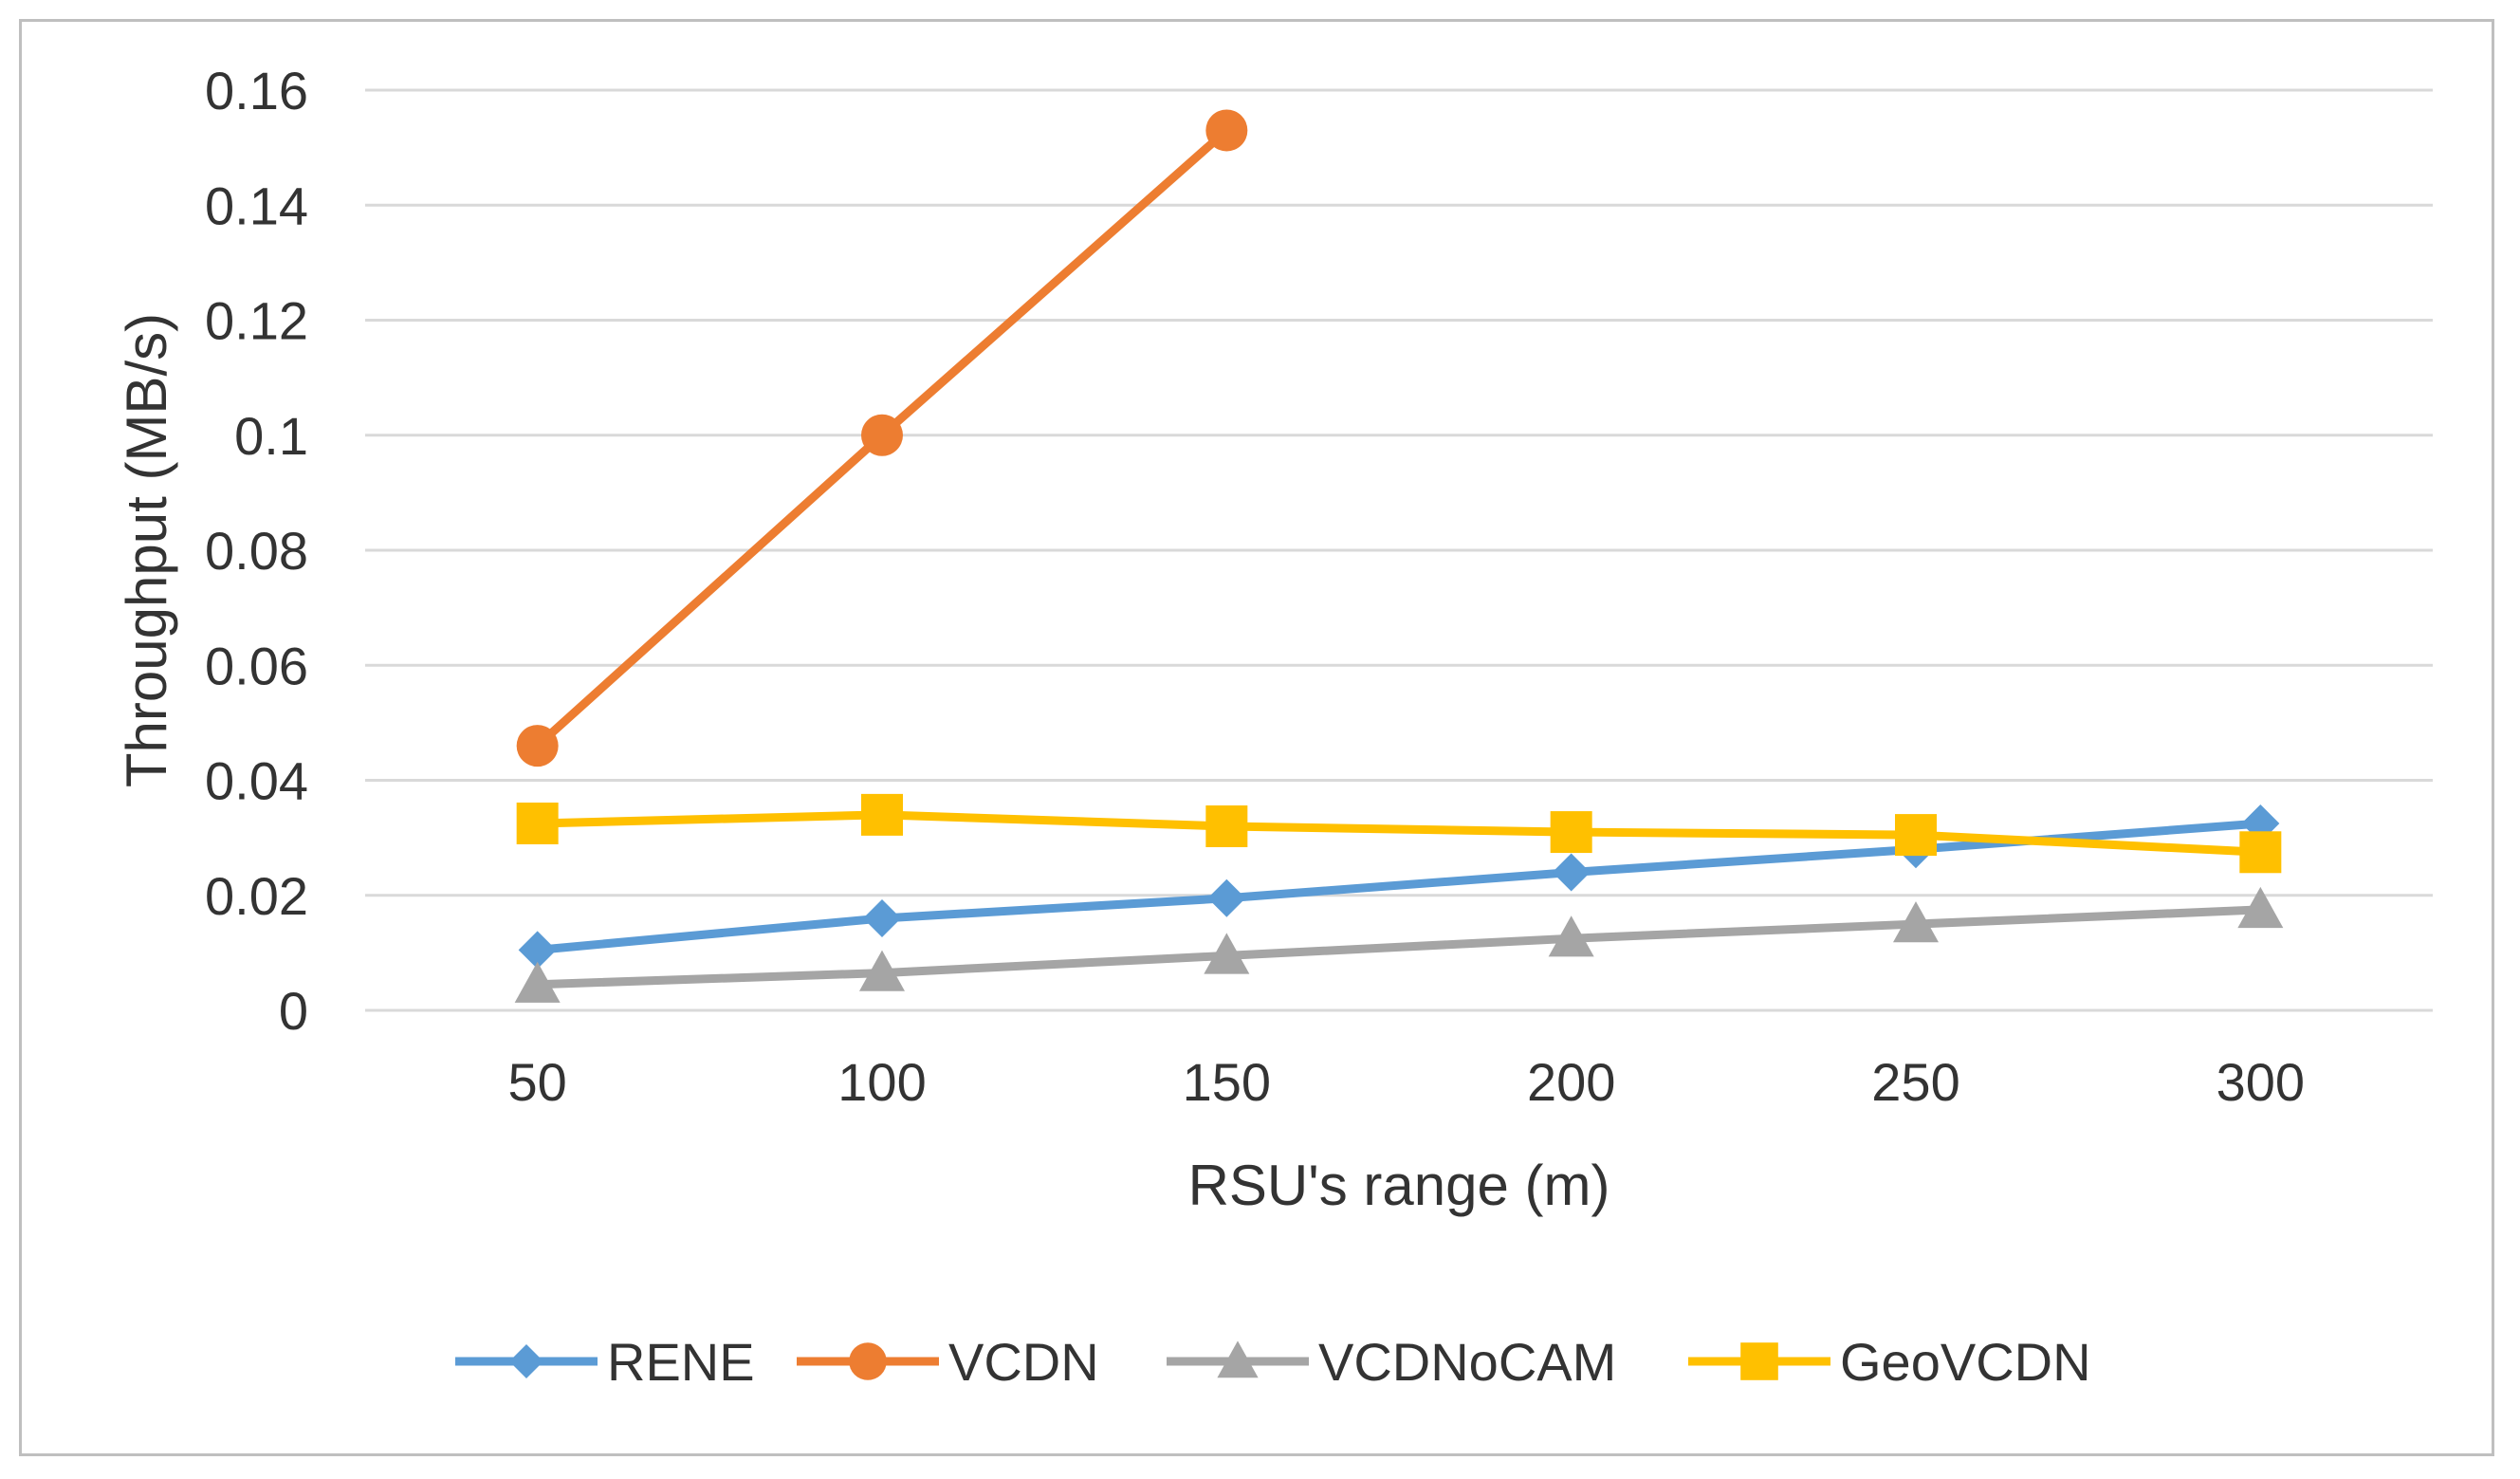  I want to click on legend-marker-vcdn, so click(868, 1361).